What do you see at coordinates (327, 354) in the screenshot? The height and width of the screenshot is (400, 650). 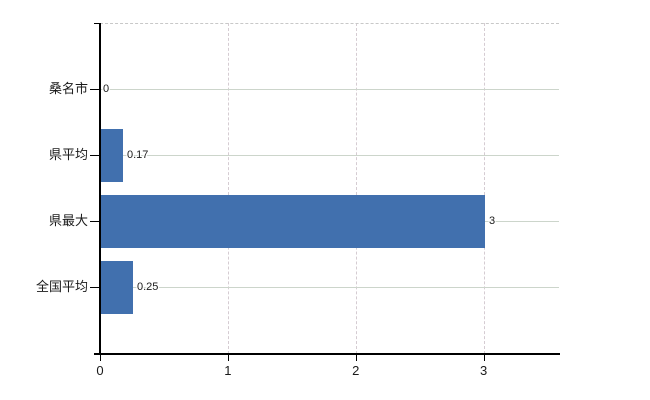 I see `x-axis-line` at bounding box center [327, 354].